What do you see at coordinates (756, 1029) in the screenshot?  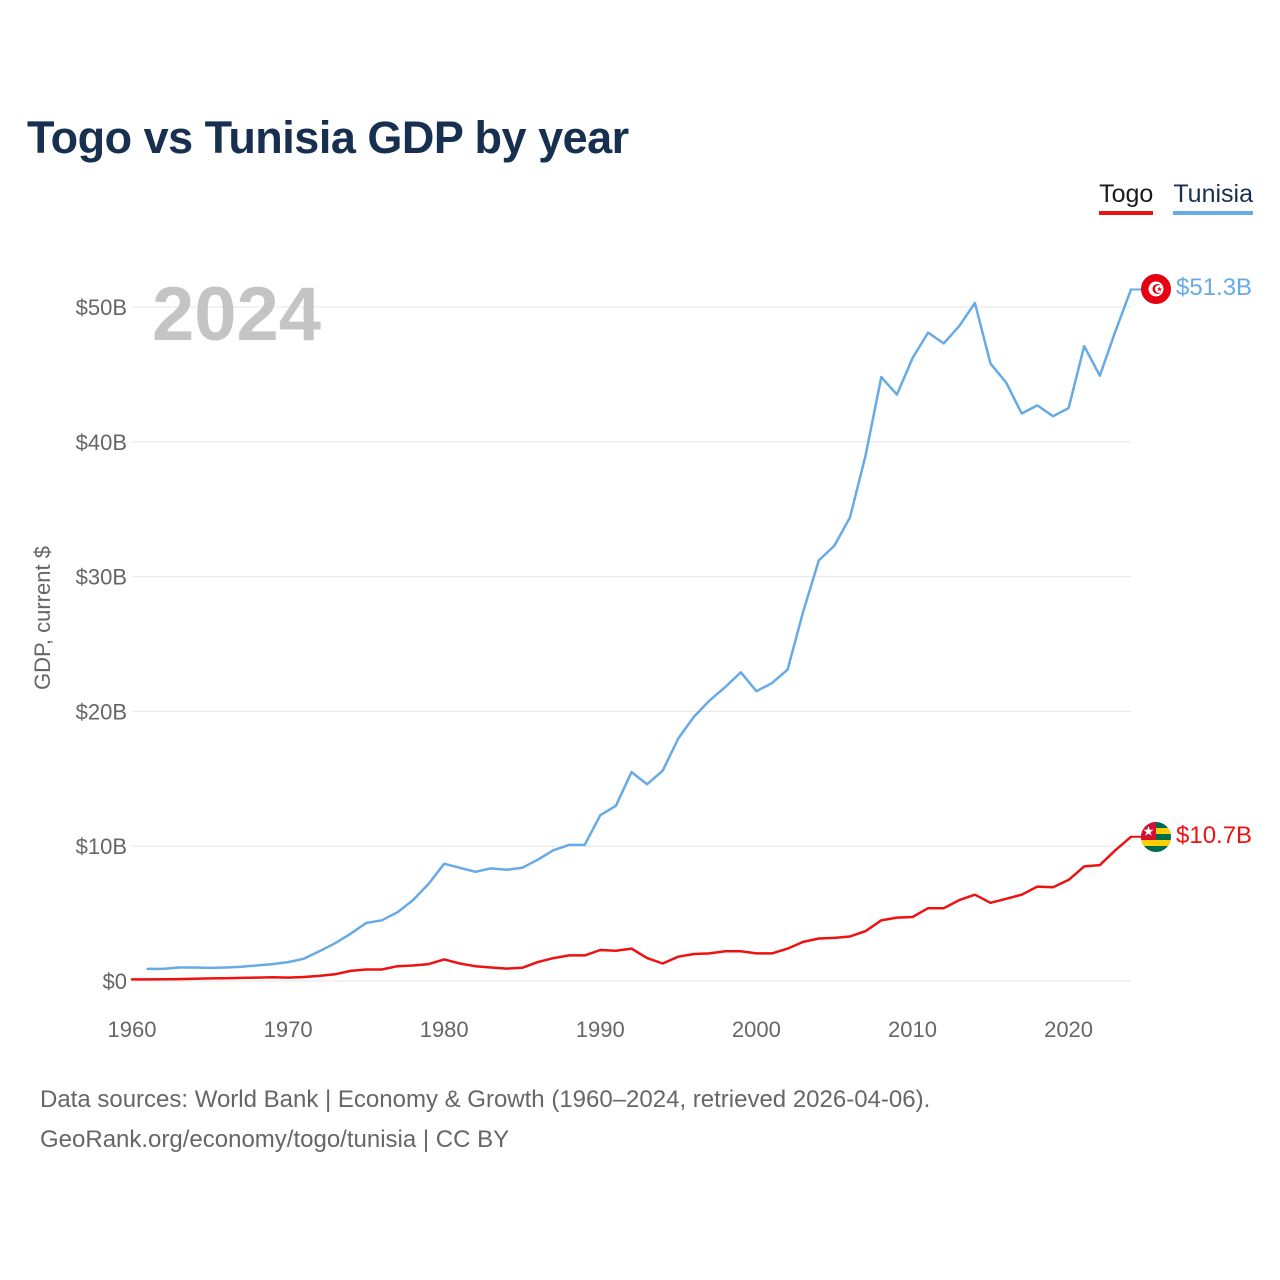 I see `x-tick-label: 2000` at bounding box center [756, 1029].